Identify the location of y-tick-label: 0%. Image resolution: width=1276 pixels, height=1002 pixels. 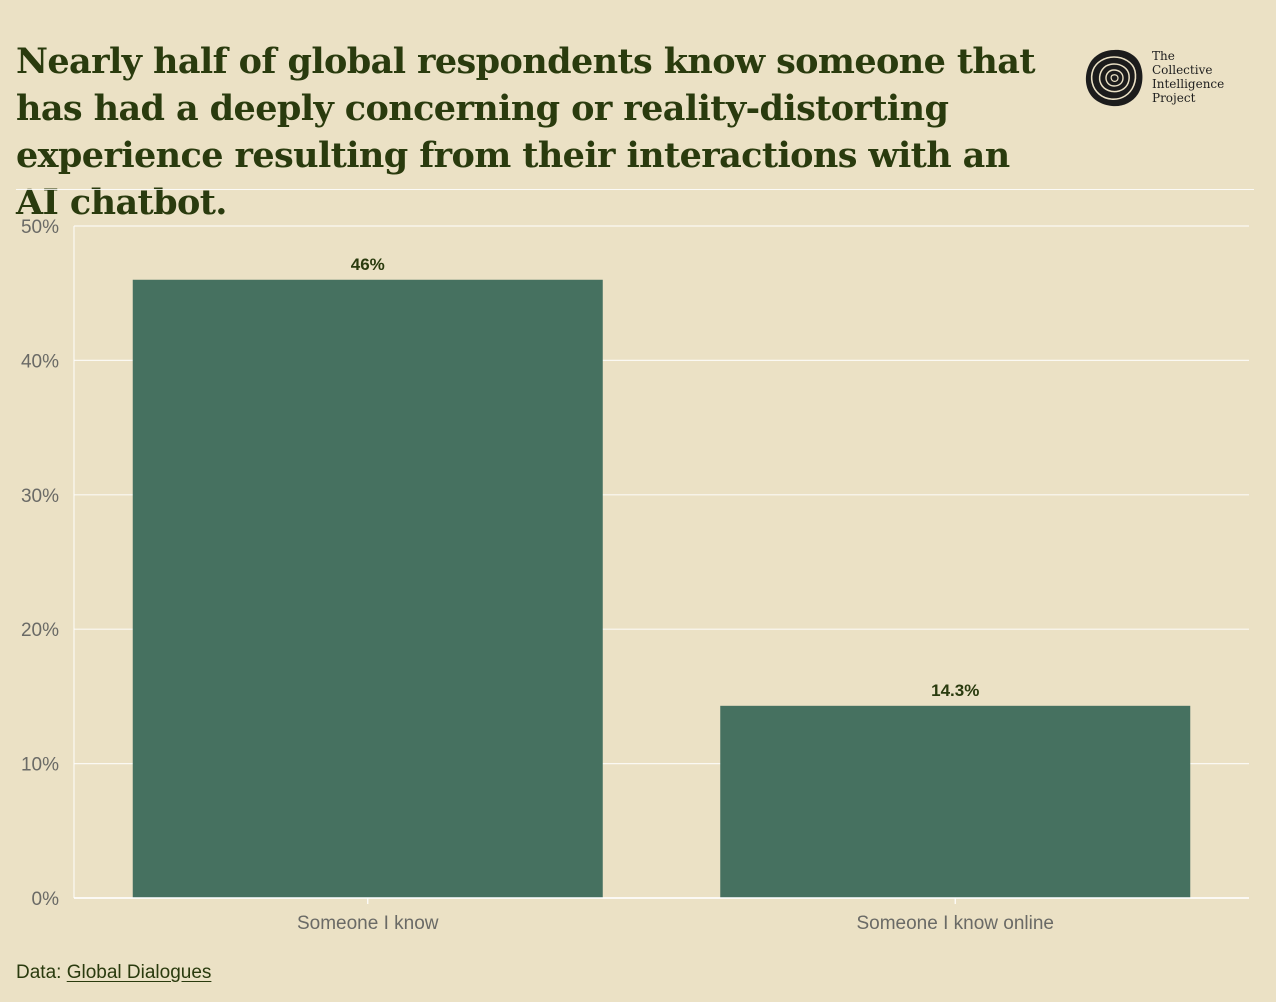
(46, 899).